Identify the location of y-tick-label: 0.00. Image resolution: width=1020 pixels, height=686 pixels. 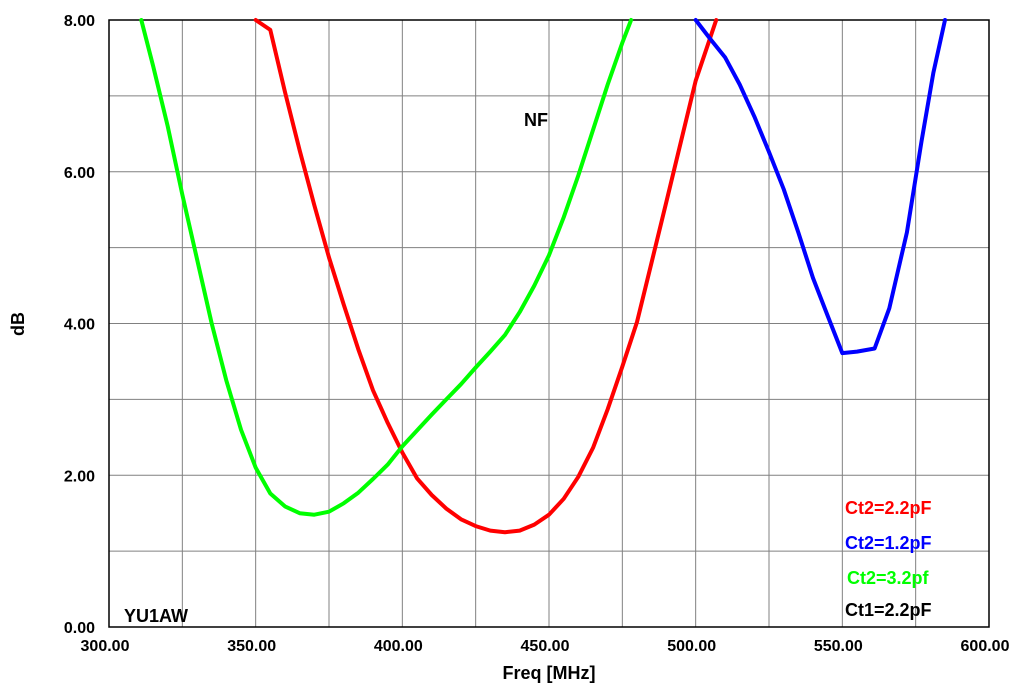
(79, 628).